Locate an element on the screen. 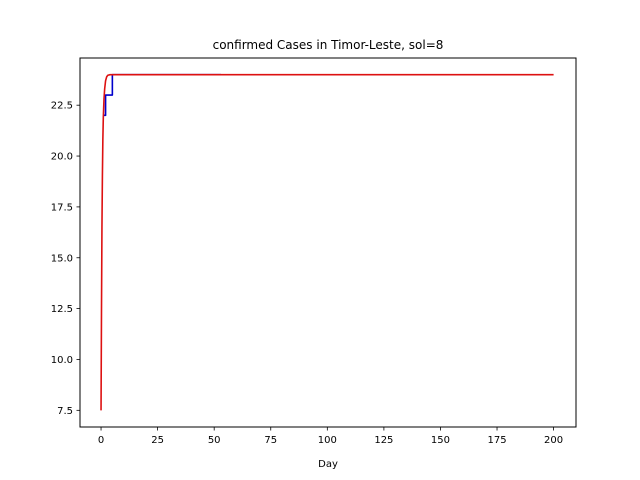 The image size is (640, 480). x-tick-label: 75 is located at coordinates (270, 440).